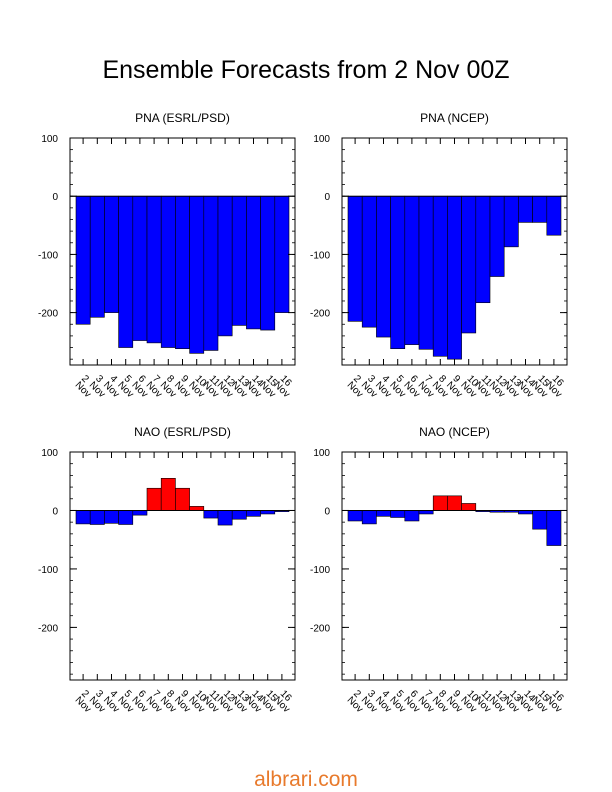  What do you see at coordinates (182, 432) in the screenshot?
I see `chart-title: NAO (ESRL/PSD)` at bounding box center [182, 432].